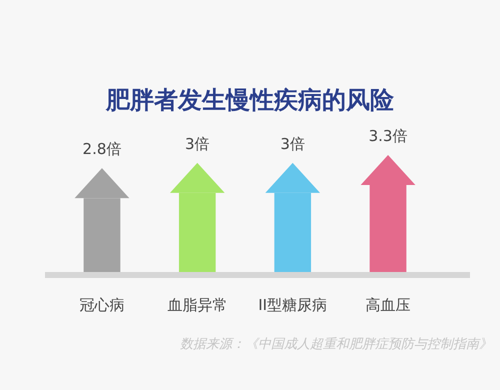 This screenshot has height=390, width=500. What do you see at coordinates (388, 136) in the screenshot?
I see `data-label: 3.3倍` at bounding box center [388, 136].